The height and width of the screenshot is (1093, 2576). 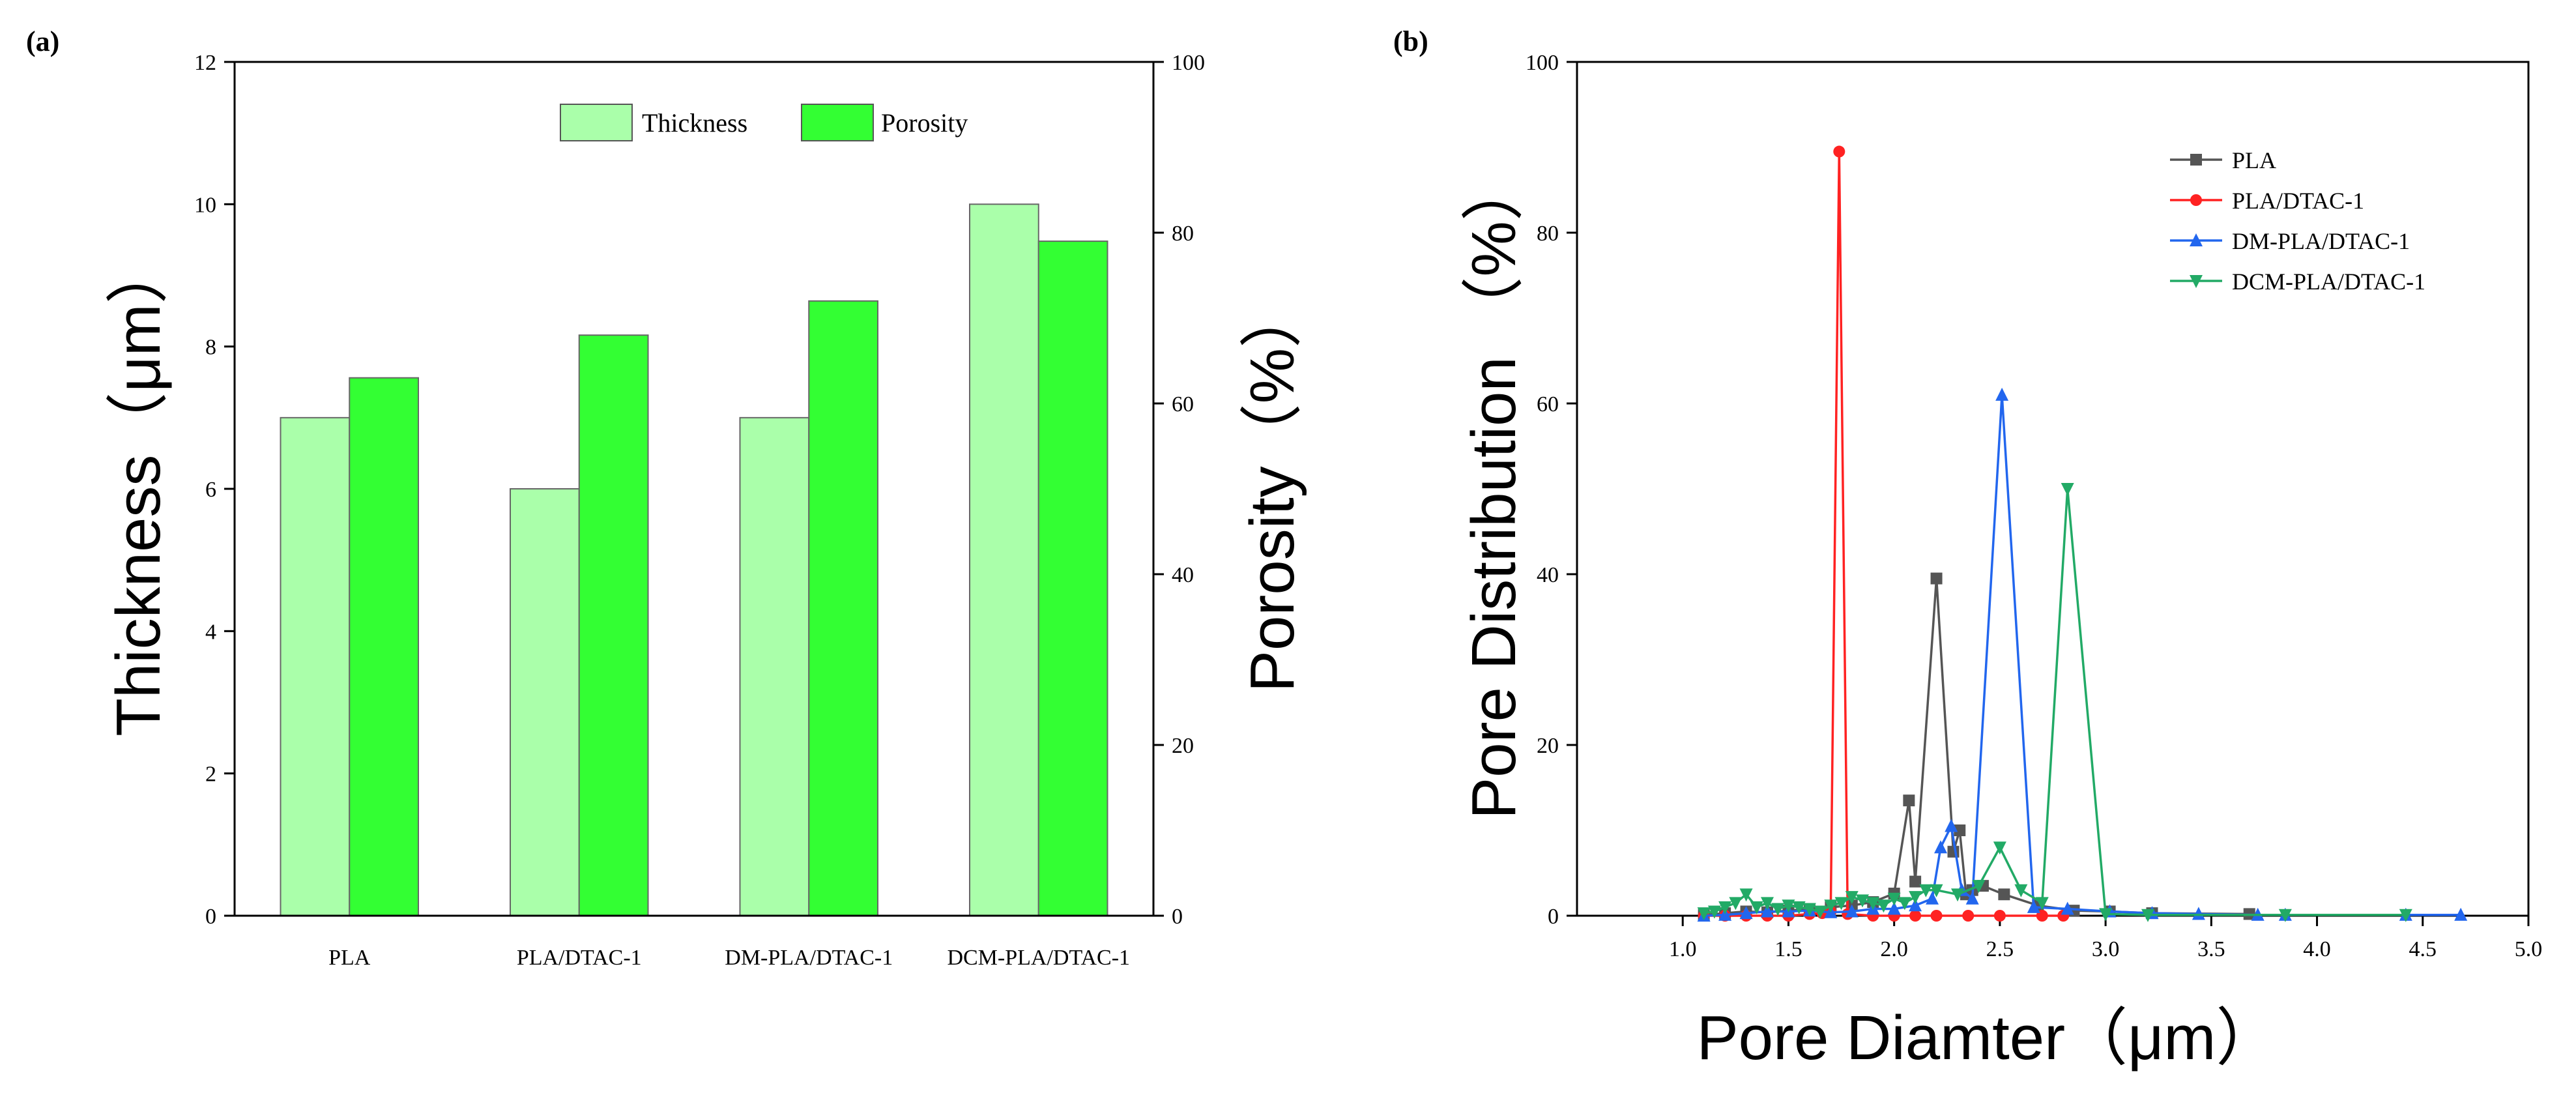 I want to click on x-tick-label-b: 1.5, so click(x=1788, y=949).